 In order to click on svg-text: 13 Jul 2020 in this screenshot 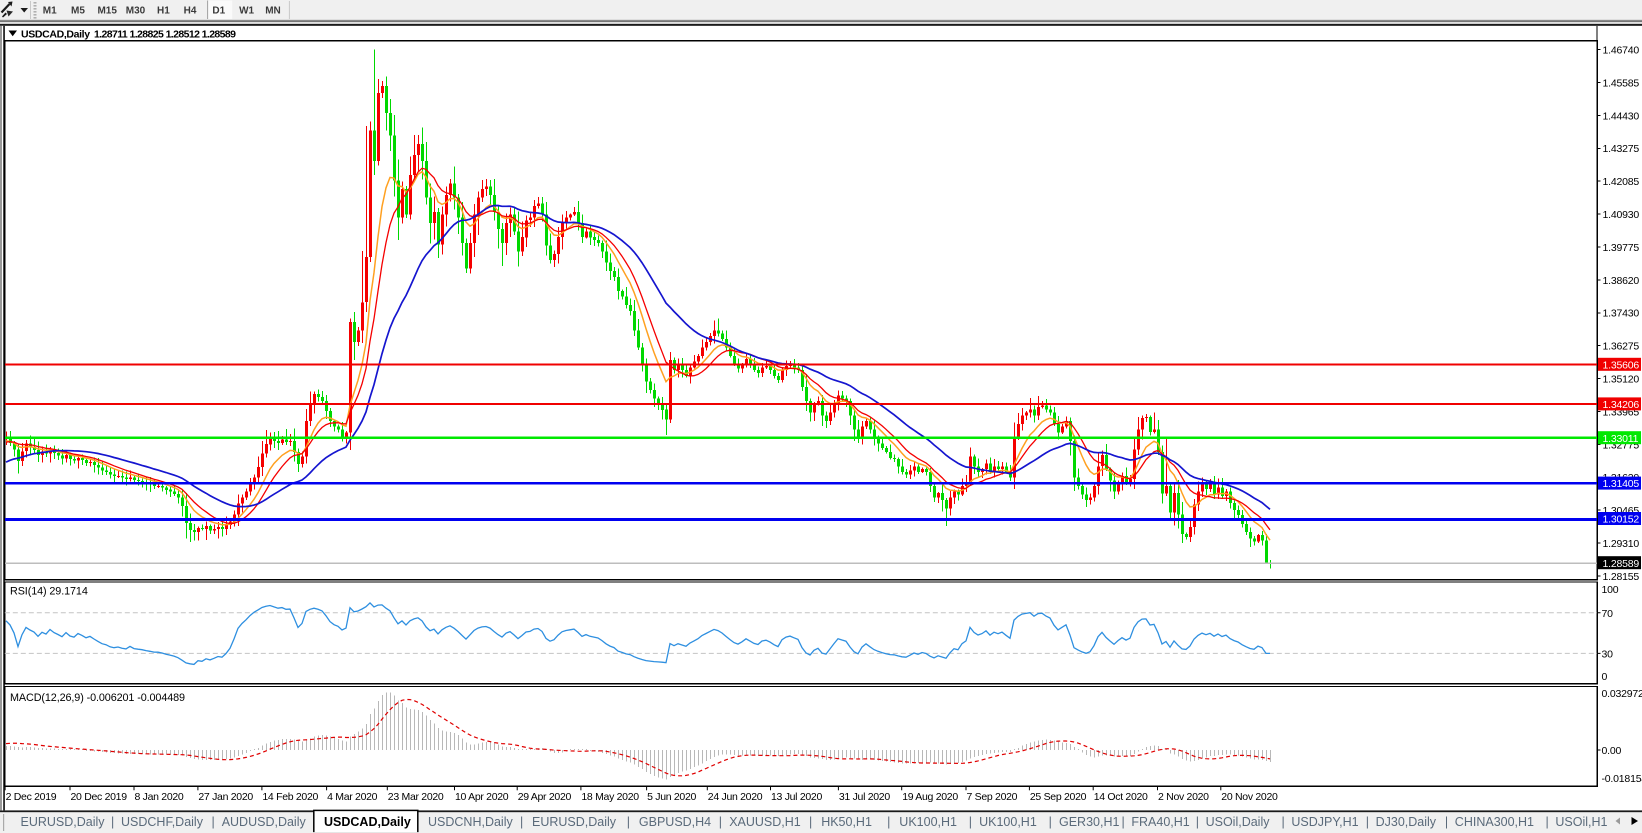, I will do `click(796, 797)`.